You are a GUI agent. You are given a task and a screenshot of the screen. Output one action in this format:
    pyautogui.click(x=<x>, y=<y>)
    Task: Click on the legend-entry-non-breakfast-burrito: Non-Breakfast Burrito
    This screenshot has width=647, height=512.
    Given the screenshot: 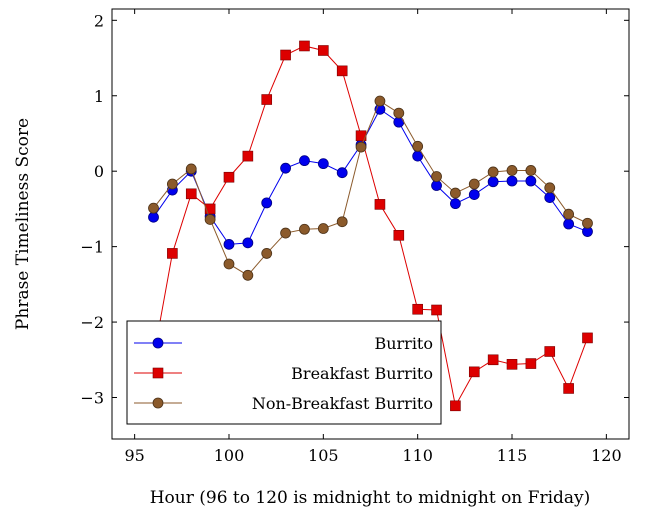 What is the action you would take?
    pyautogui.click(x=283, y=403)
    